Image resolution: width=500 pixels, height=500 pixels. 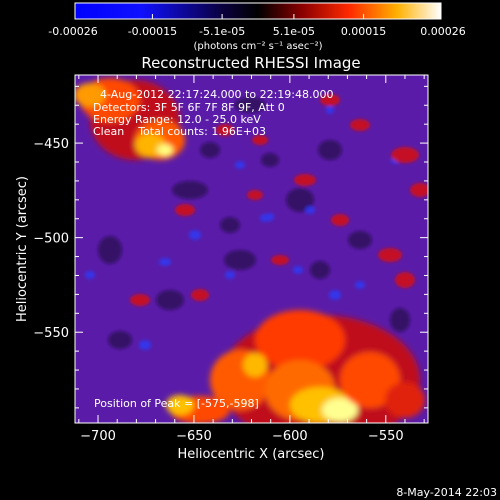 What do you see at coordinates (177, 119) in the screenshot?
I see `info-energy-range: Energy Range: 12.0 - 25.0 keV` at bounding box center [177, 119].